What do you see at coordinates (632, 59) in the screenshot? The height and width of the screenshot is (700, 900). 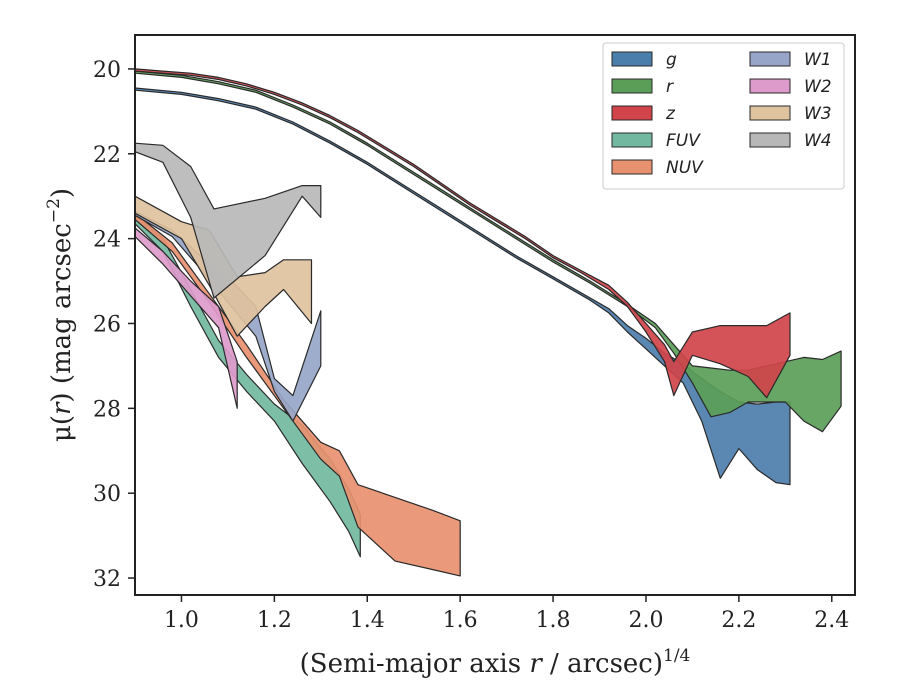 I see `legend-swatch-g` at bounding box center [632, 59].